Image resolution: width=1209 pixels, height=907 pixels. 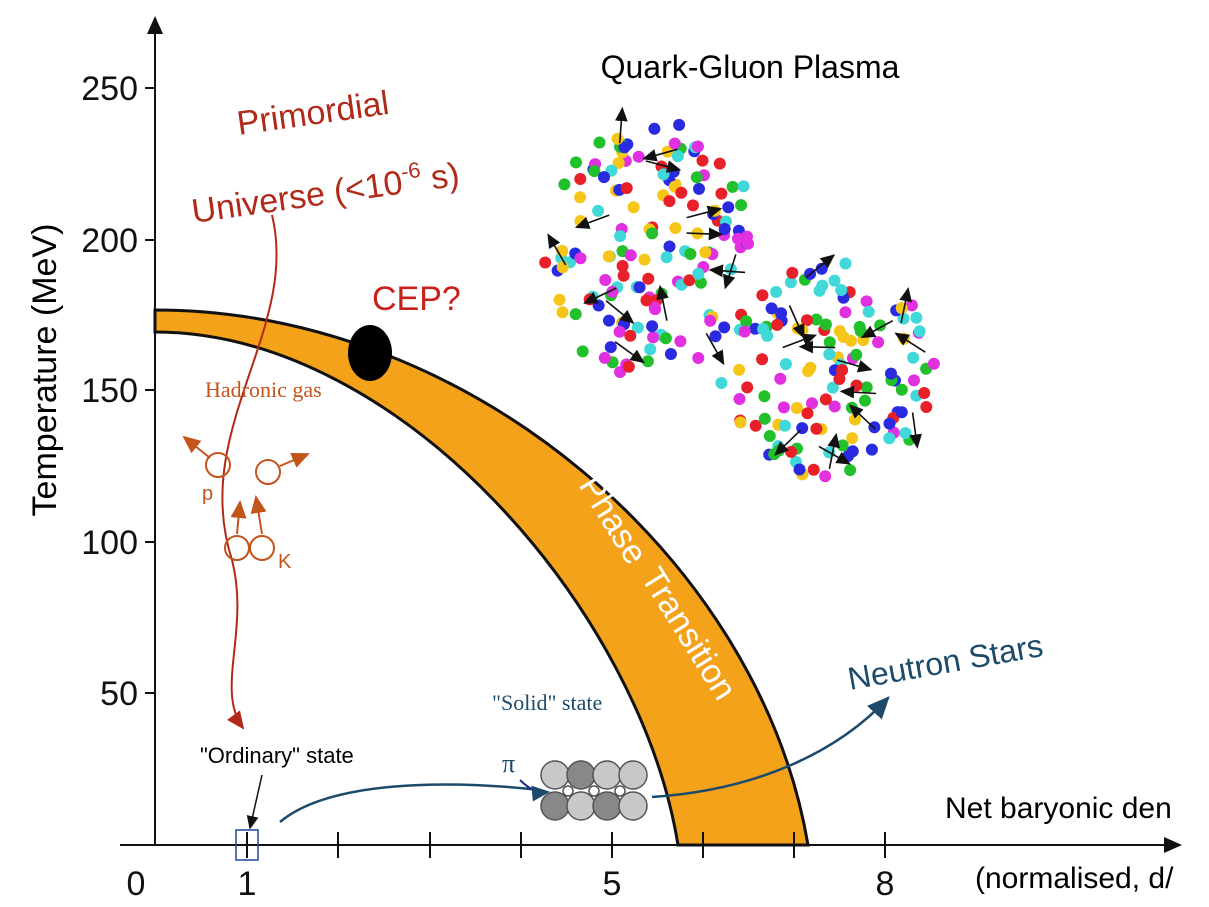 I want to click on primordial-label: Primordial, so click(x=313, y=113).